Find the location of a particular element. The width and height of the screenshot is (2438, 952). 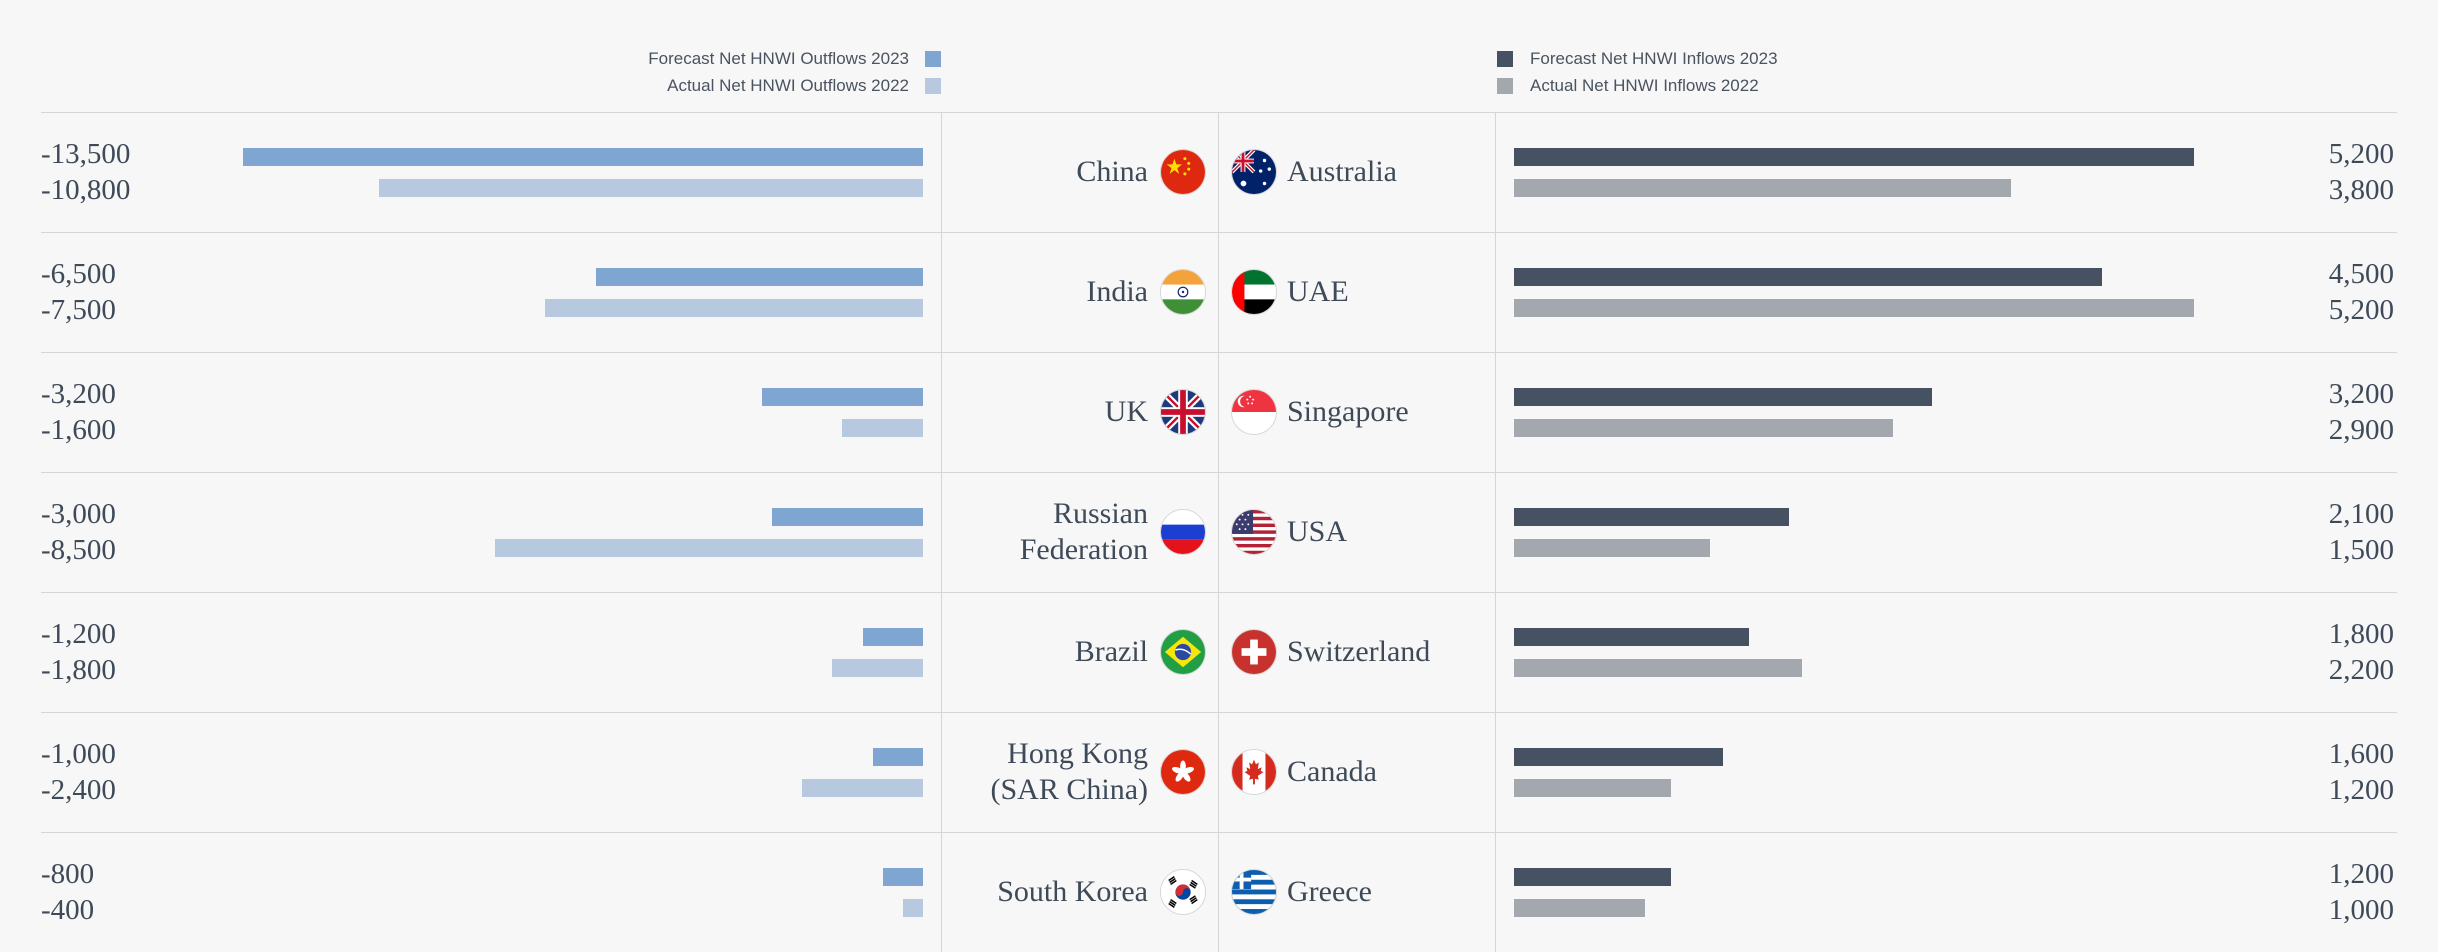

outflow-value-2023: -3,200 is located at coordinates (78, 394).